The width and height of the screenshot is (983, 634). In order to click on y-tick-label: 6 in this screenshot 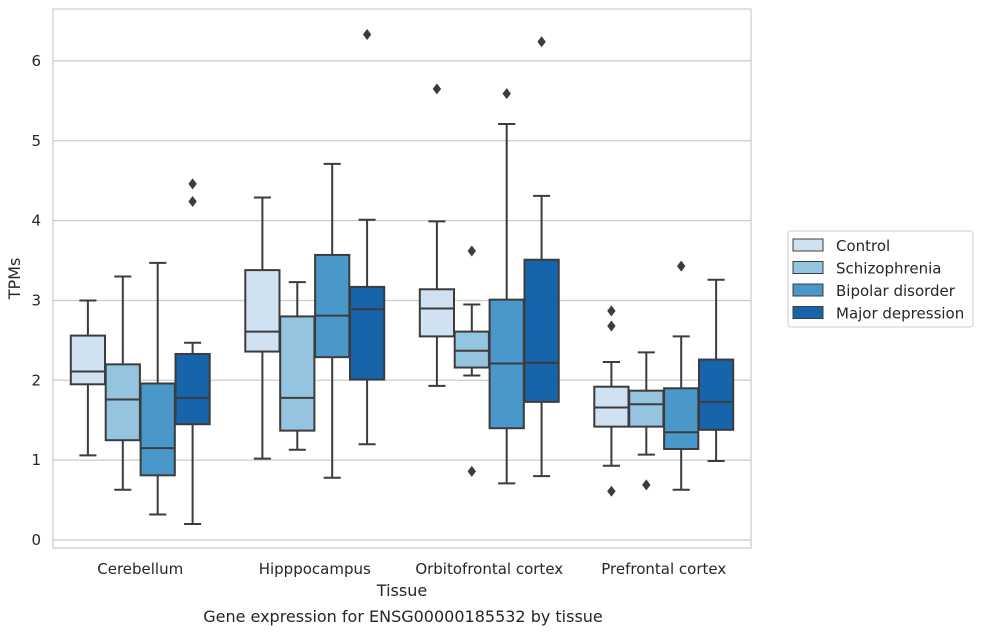, I will do `click(36, 61)`.